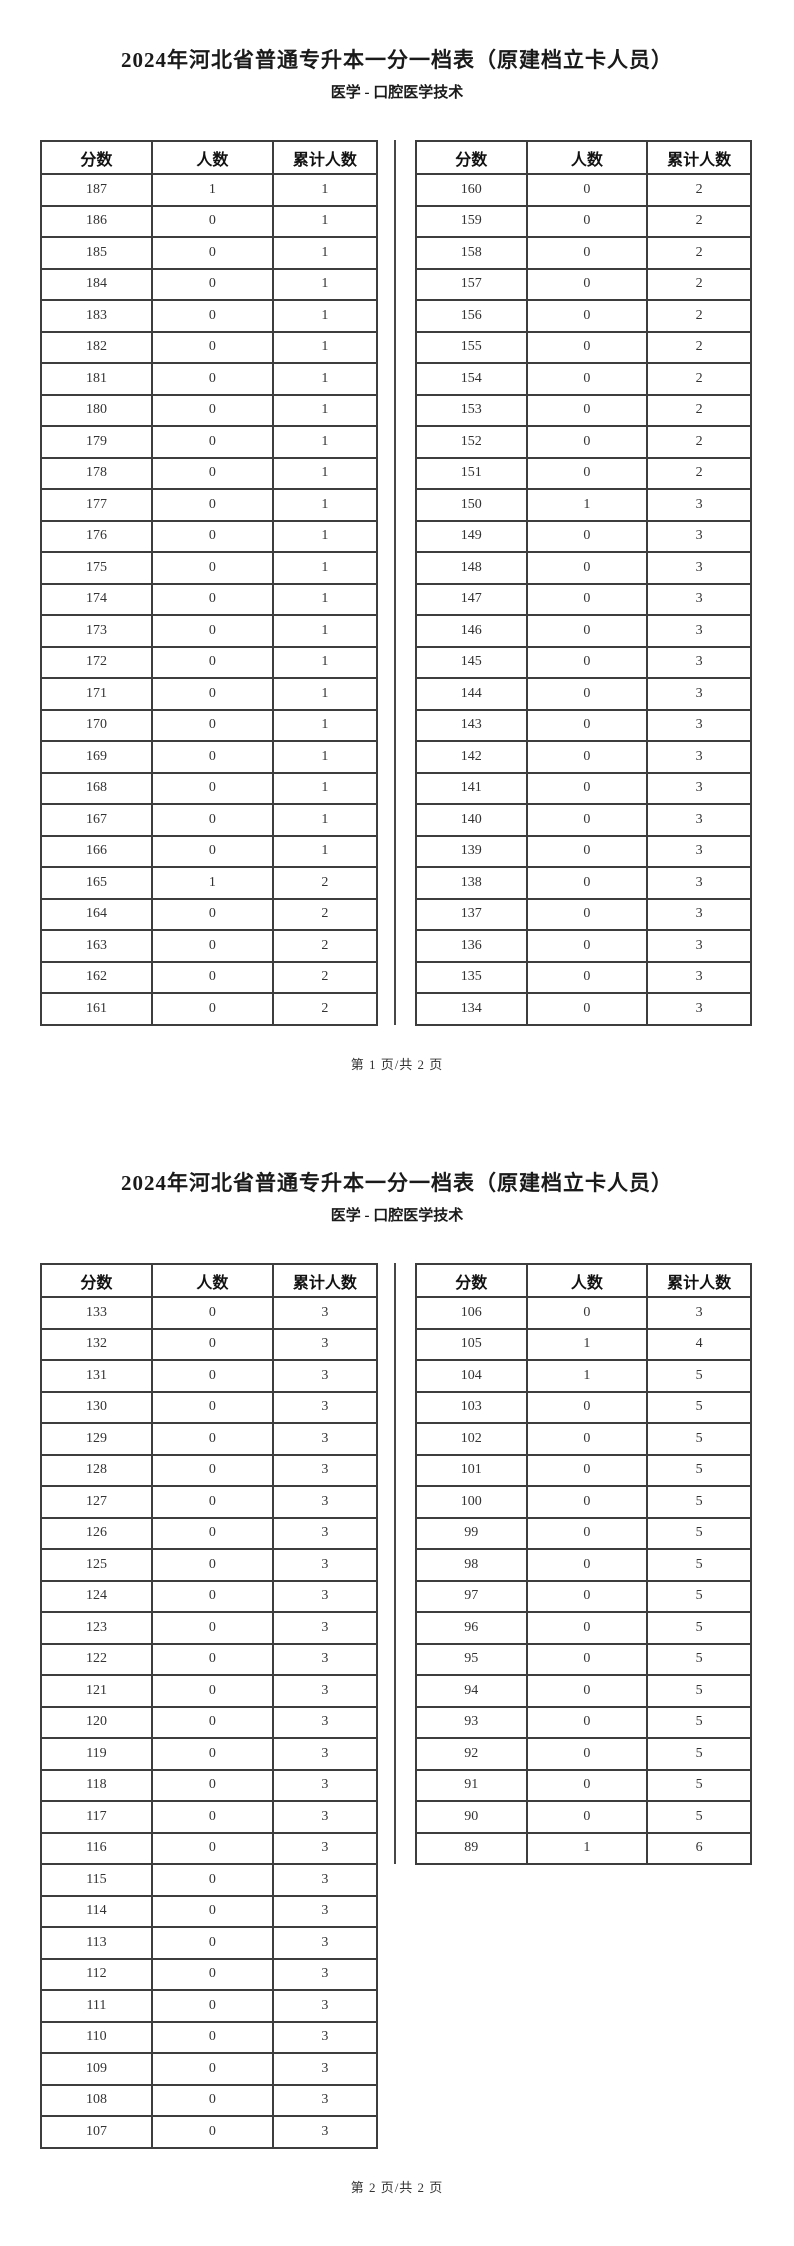 The width and height of the screenshot is (794, 2246). I want to click on score-cell: 127, so click(96, 1502).